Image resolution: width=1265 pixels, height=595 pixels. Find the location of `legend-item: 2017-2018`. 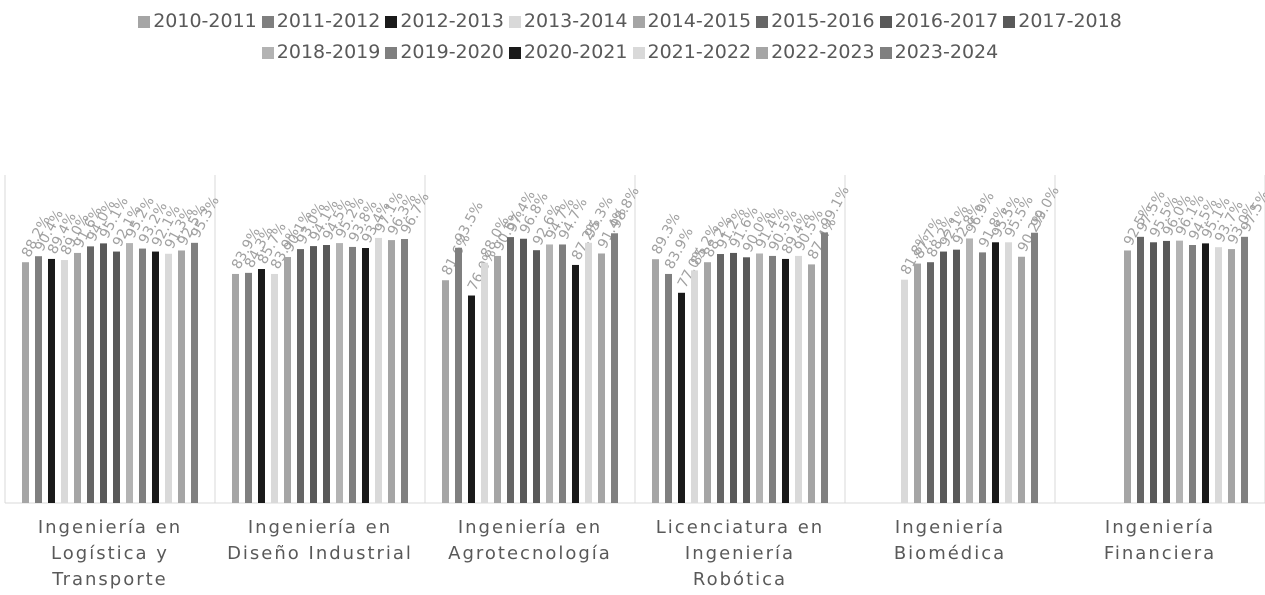

legend-item: 2017-2018 is located at coordinates (1062, 21).